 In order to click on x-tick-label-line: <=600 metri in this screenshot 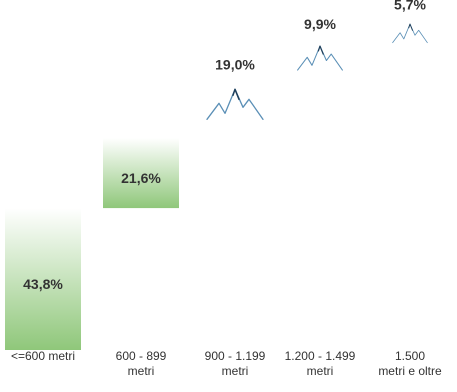, I will do `click(43, 356)`.